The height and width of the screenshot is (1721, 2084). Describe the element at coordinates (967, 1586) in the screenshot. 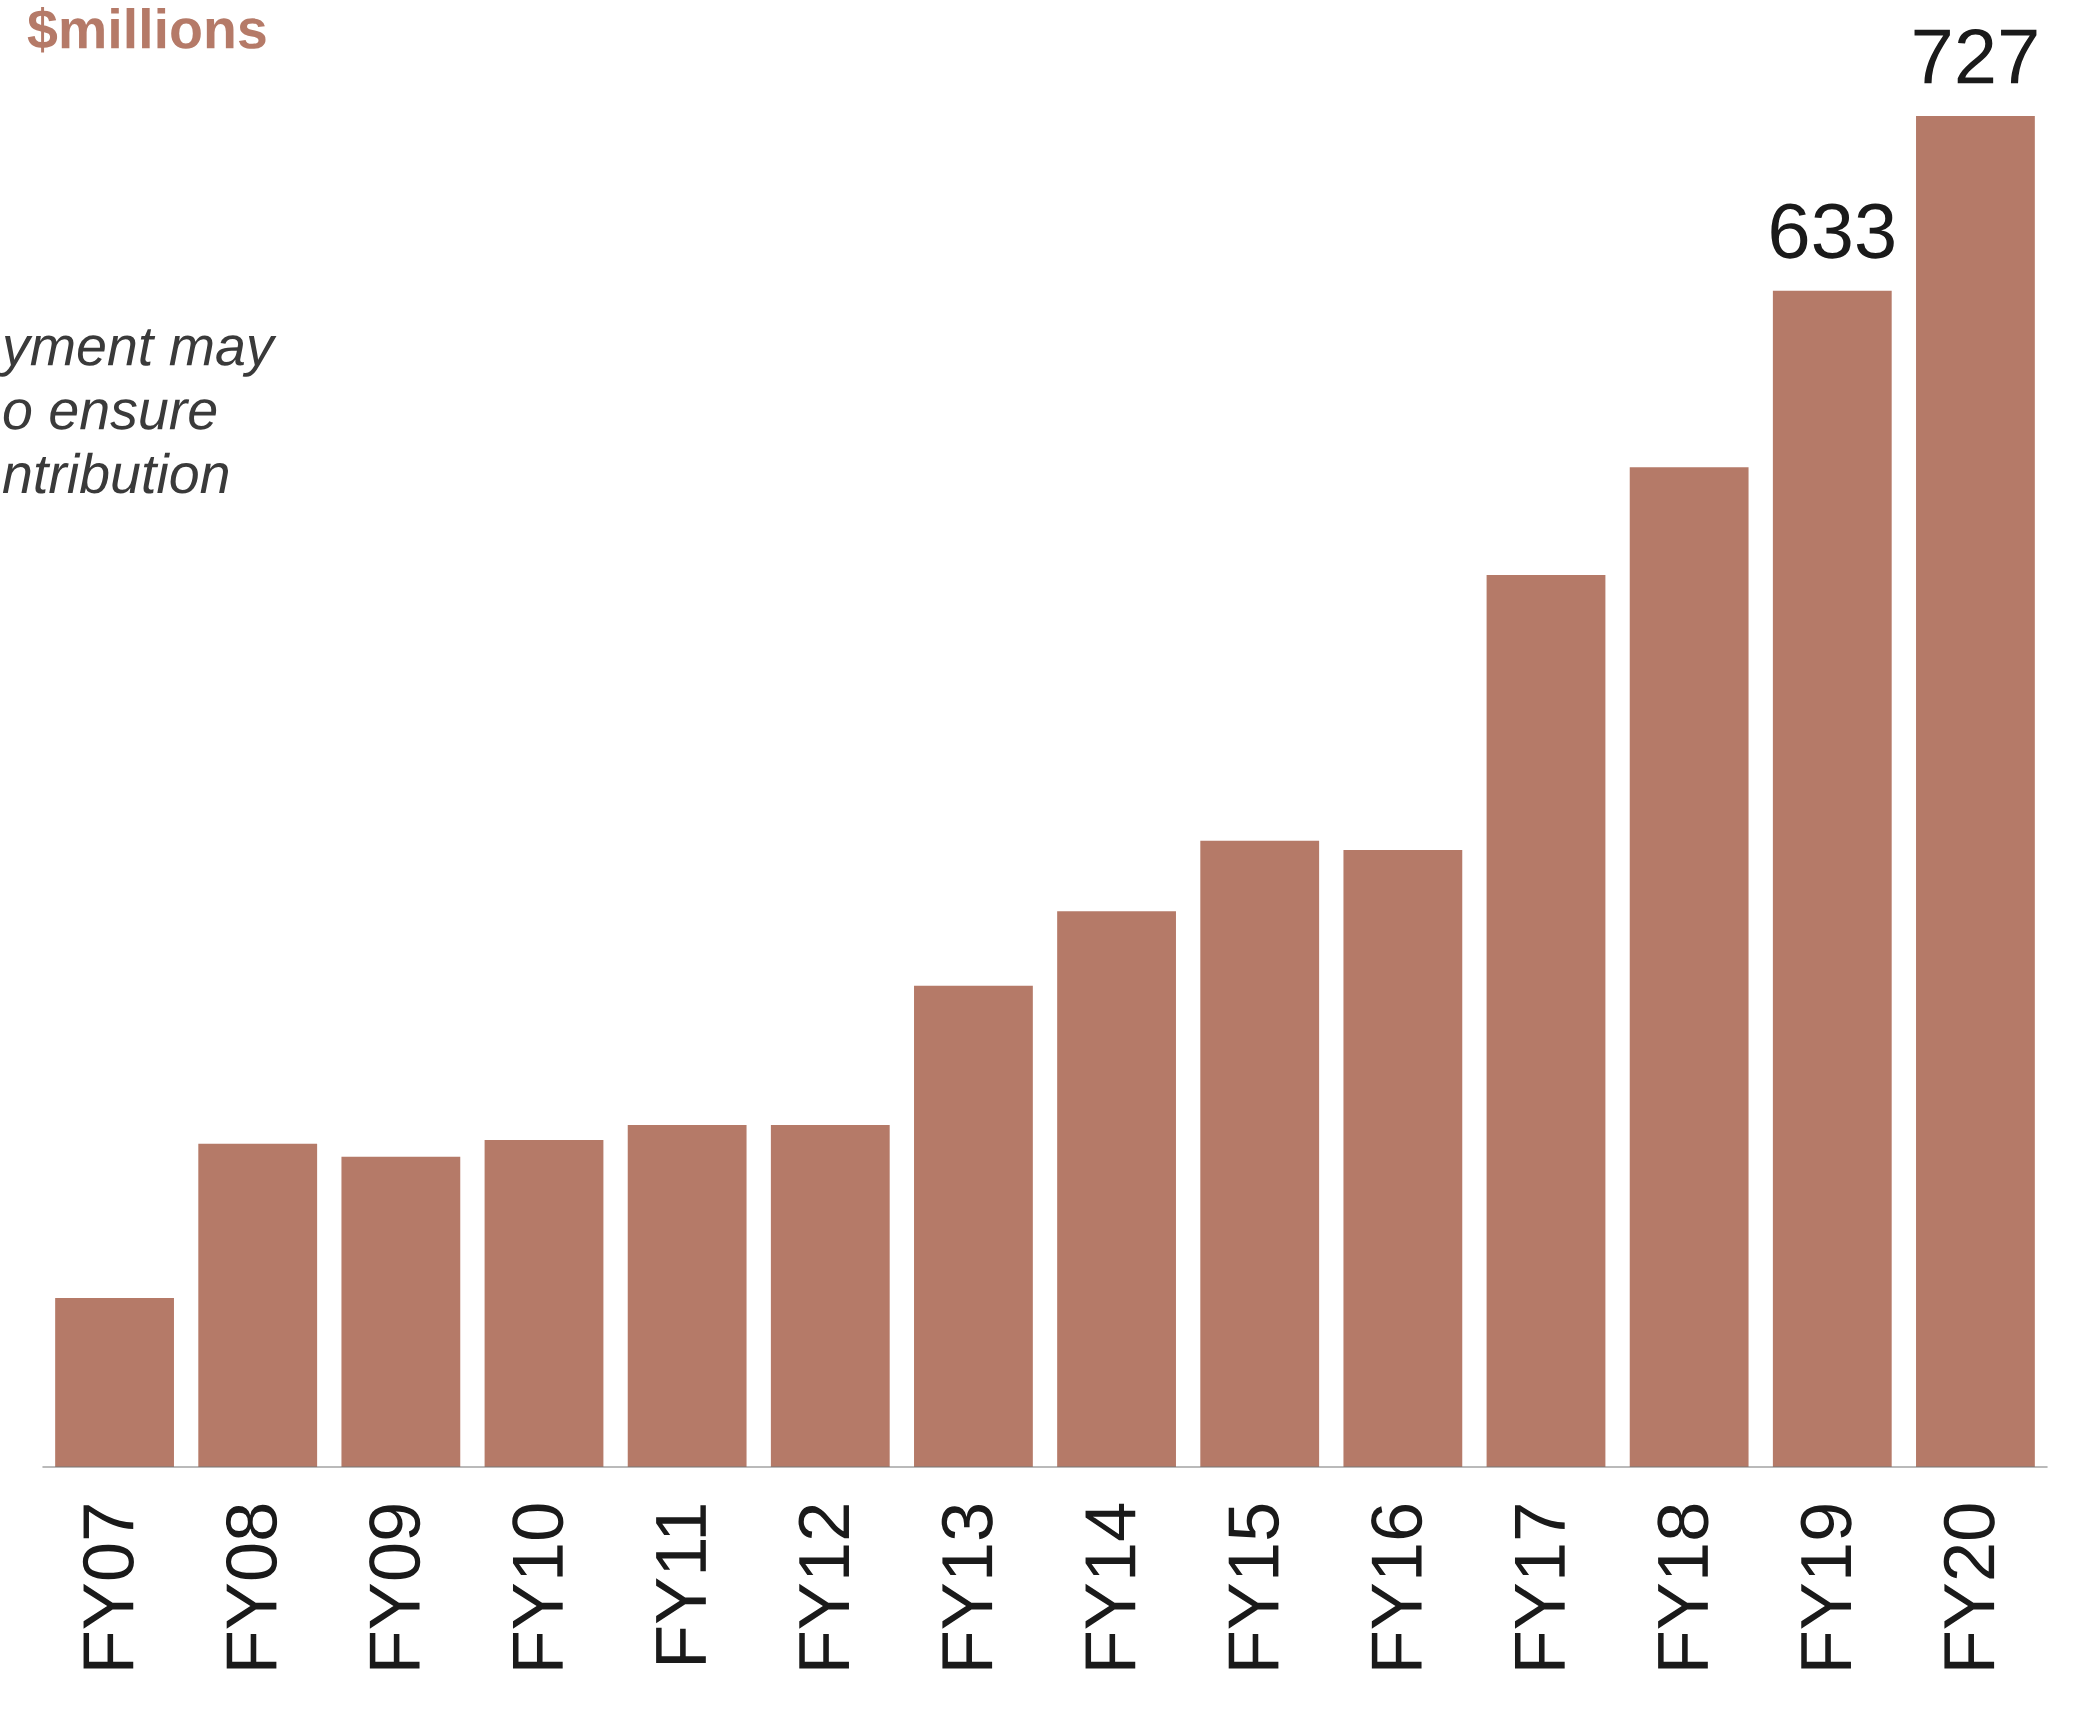

I see `x-tick-label: FY13` at that location.